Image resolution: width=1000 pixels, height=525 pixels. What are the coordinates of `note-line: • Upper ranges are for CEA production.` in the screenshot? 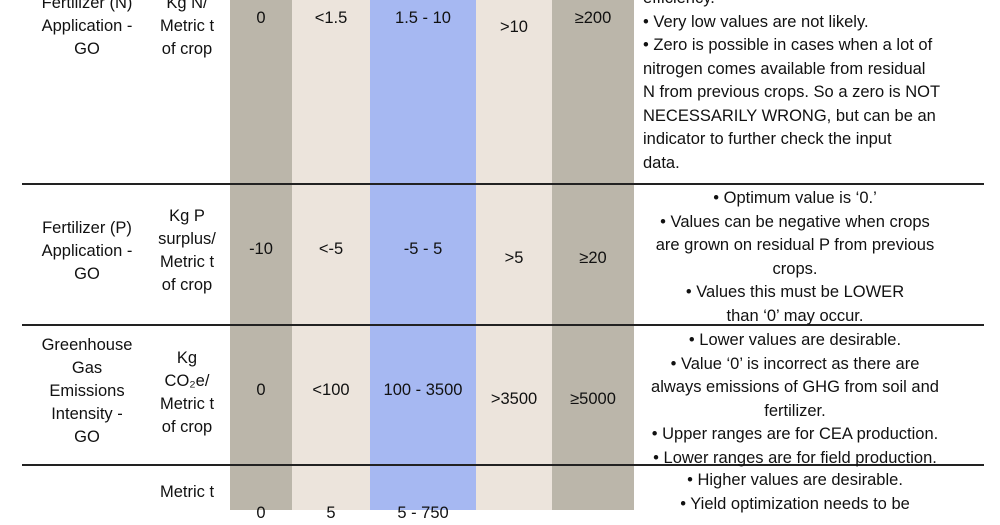 It's located at (795, 434).